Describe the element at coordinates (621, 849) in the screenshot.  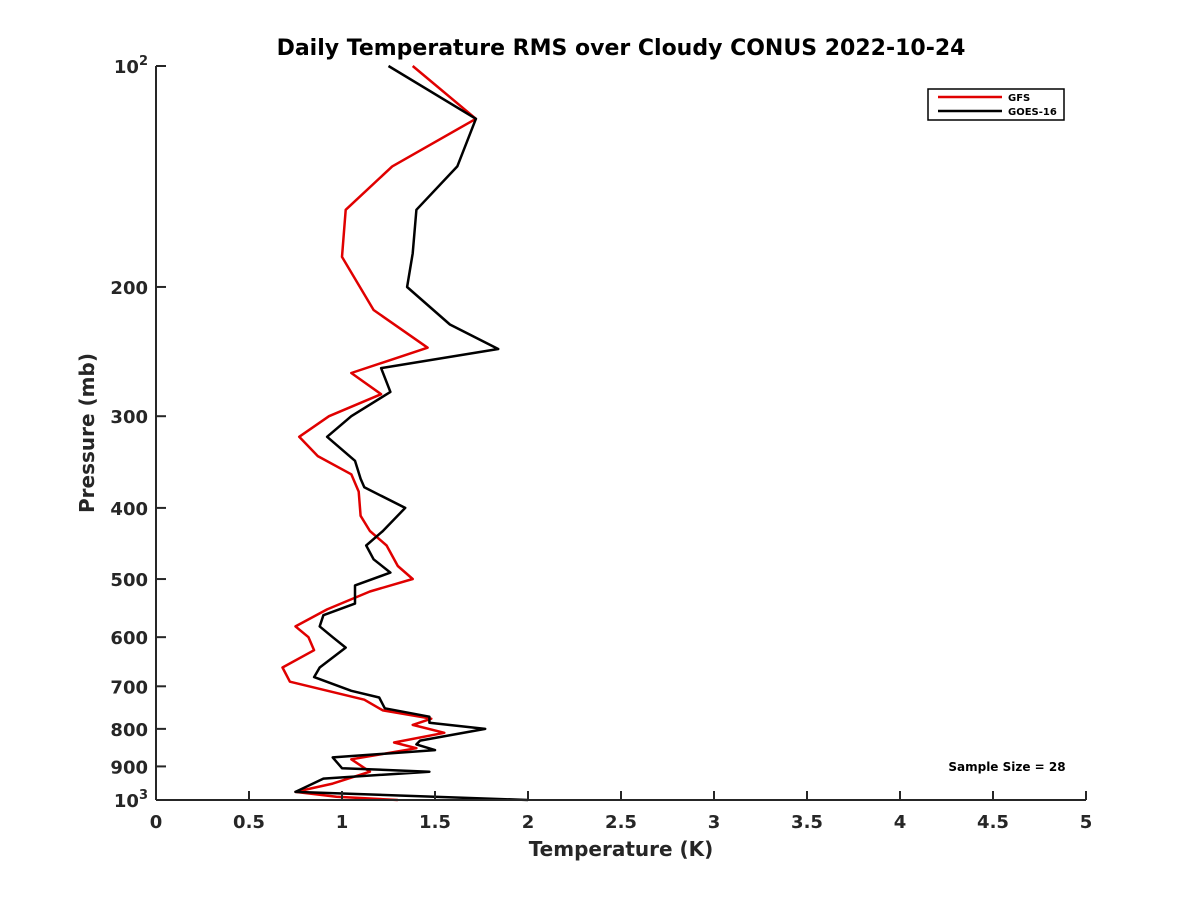
I see `x-axis-label: Temperature (K)` at that location.